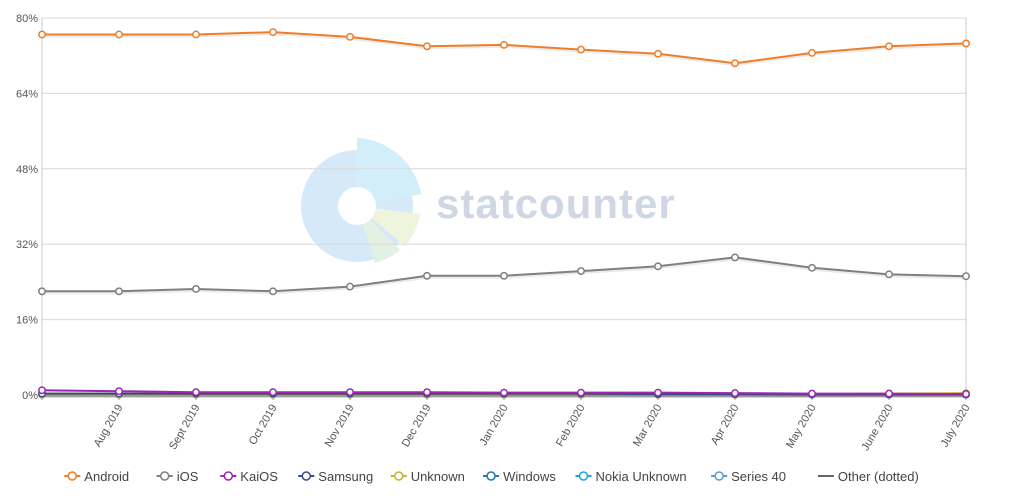 The width and height of the screenshot is (1009, 501). I want to click on legend-label: KaiOS, so click(259, 476).